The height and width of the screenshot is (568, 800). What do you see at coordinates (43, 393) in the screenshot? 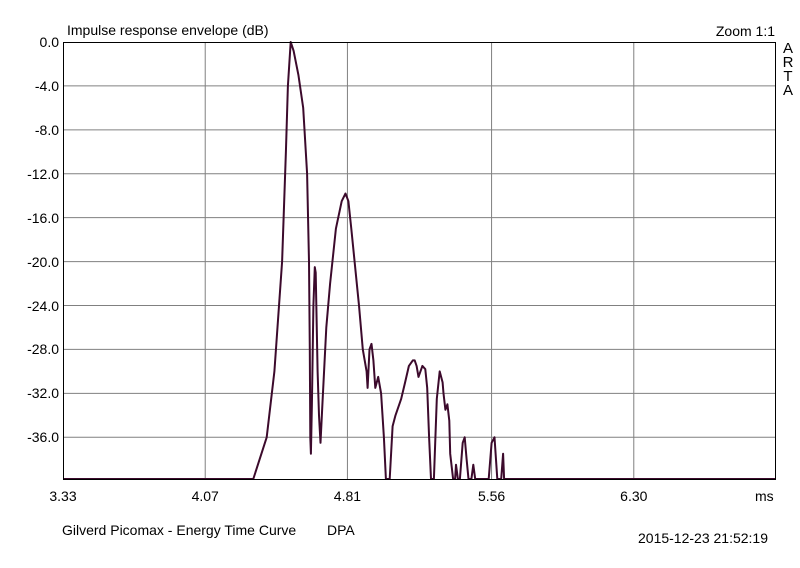
I see `y-tick-label: -32.0` at bounding box center [43, 393].